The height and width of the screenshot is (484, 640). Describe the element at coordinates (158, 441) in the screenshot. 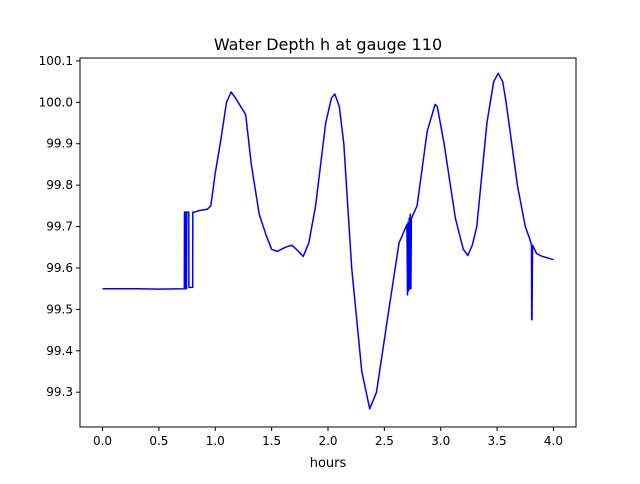

I see `x-tick-label: 0.5` at that location.